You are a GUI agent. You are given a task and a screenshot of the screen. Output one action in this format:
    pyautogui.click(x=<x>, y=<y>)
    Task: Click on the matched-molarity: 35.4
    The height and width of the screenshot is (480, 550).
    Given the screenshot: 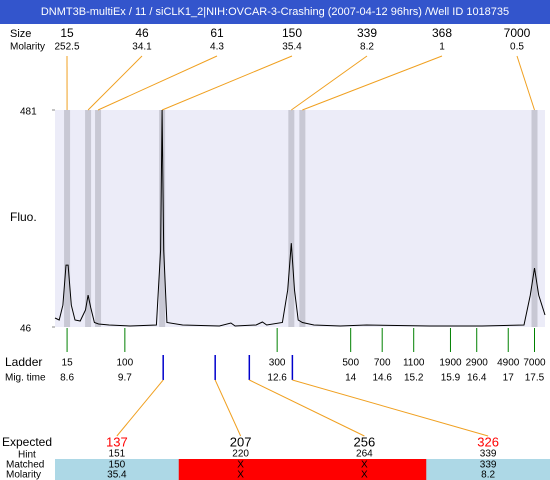 What is the action you would take?
    pyautogui.click(x=117, y=475)
    